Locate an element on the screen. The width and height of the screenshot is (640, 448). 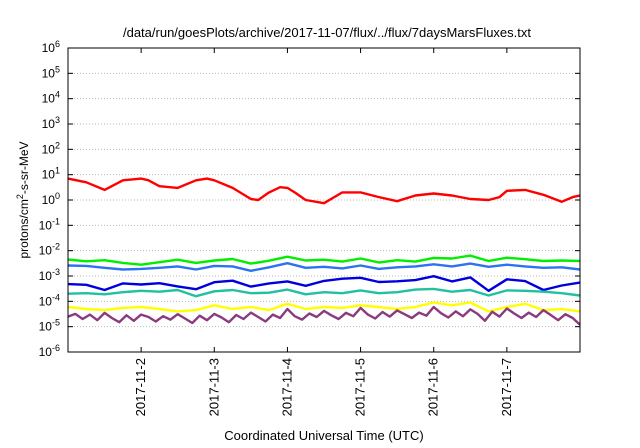
y-tick-label: 10⁻⁴ is located at coordinates (49, 300).